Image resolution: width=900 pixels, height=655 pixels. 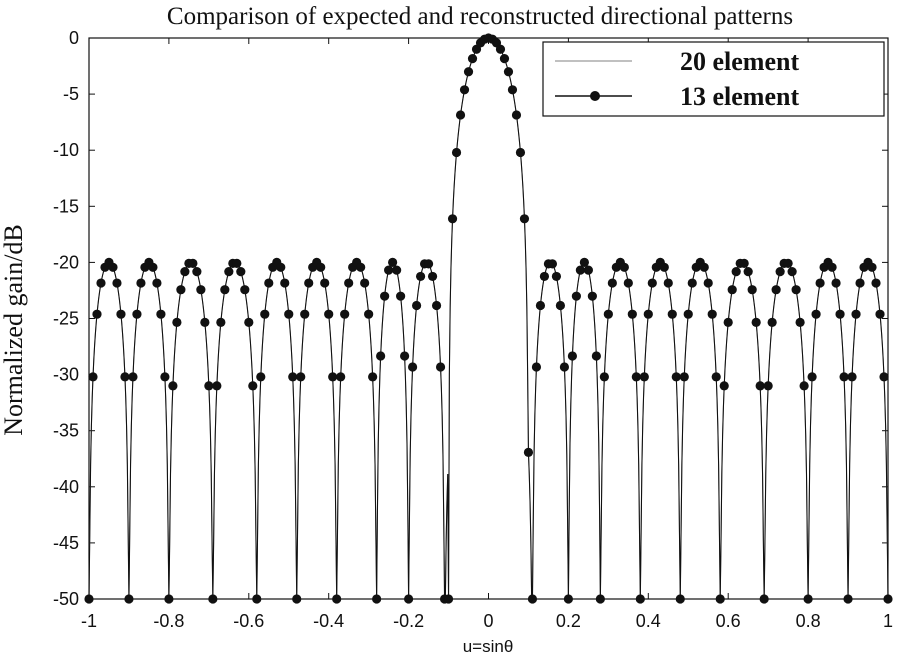 I want to click on y-tick-label: -25, so click(x=66, y=319).